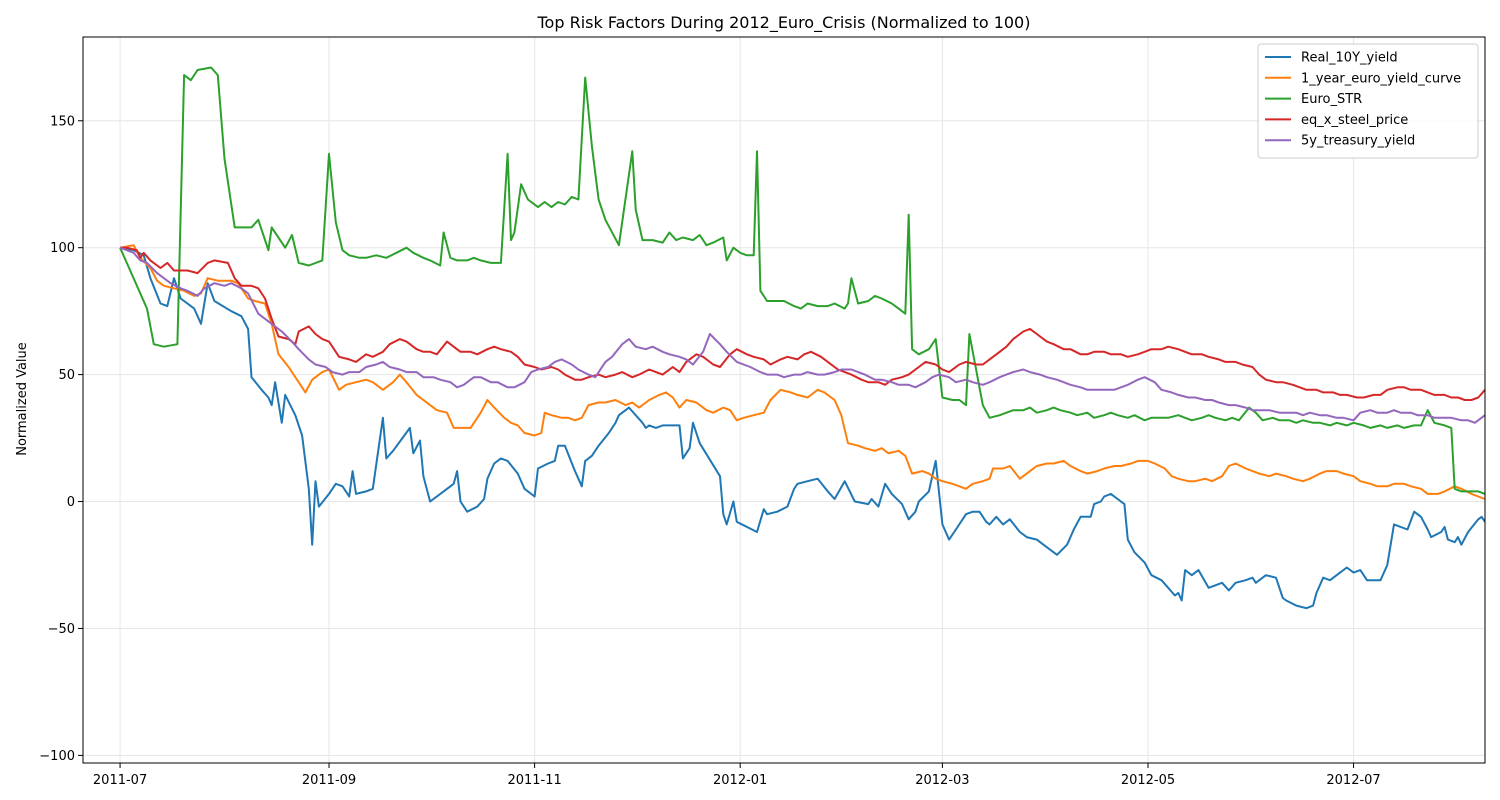 This screenshot has height=800, width=1500. Describe the element at coordinates (1381, 78) in the screenshot. I see `legend-label: 1_year_euro_yield_curve` at that location.